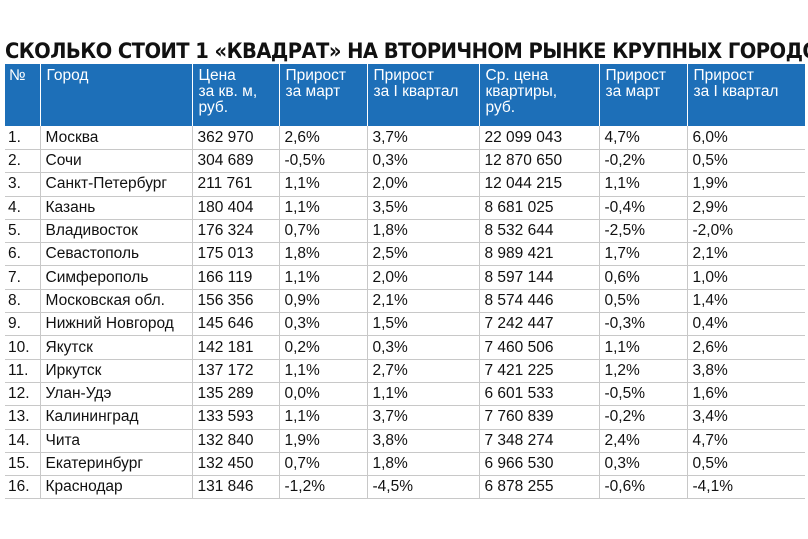 The image size is (808, 539). What do you see at coordinates (642, 277) in the screenshot?
I see `apartment-growth-march-cell: 0,6%` at bounding box center [642, 277].